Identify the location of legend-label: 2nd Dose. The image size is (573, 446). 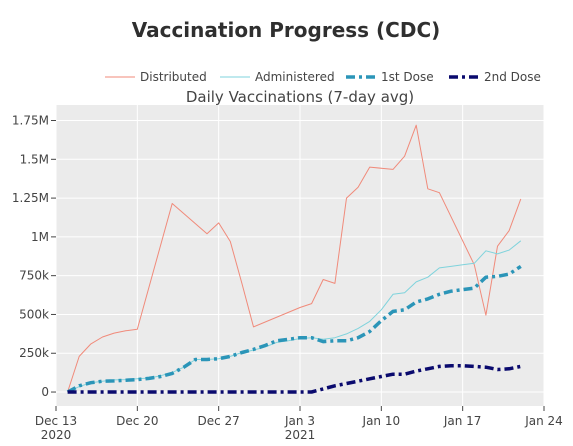
(512, 77).